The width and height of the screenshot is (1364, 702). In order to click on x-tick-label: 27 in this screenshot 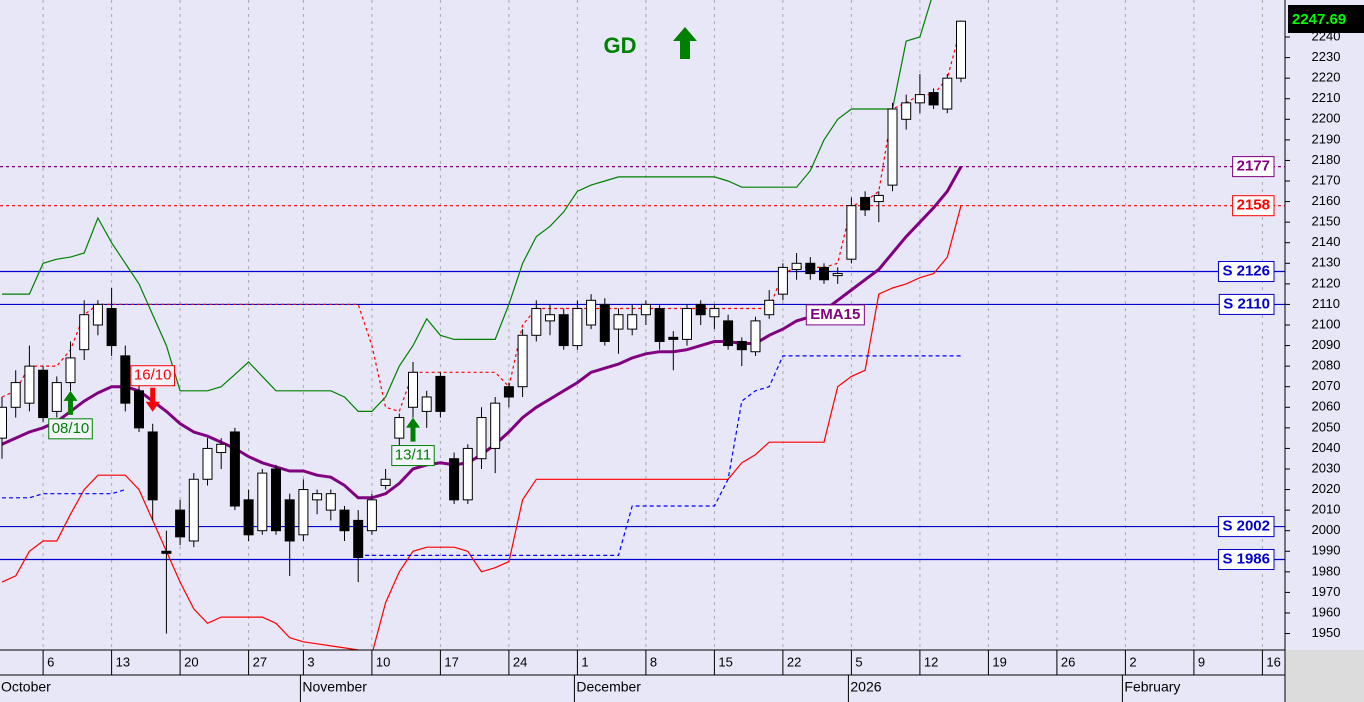, I will do `click(260, 661)`.